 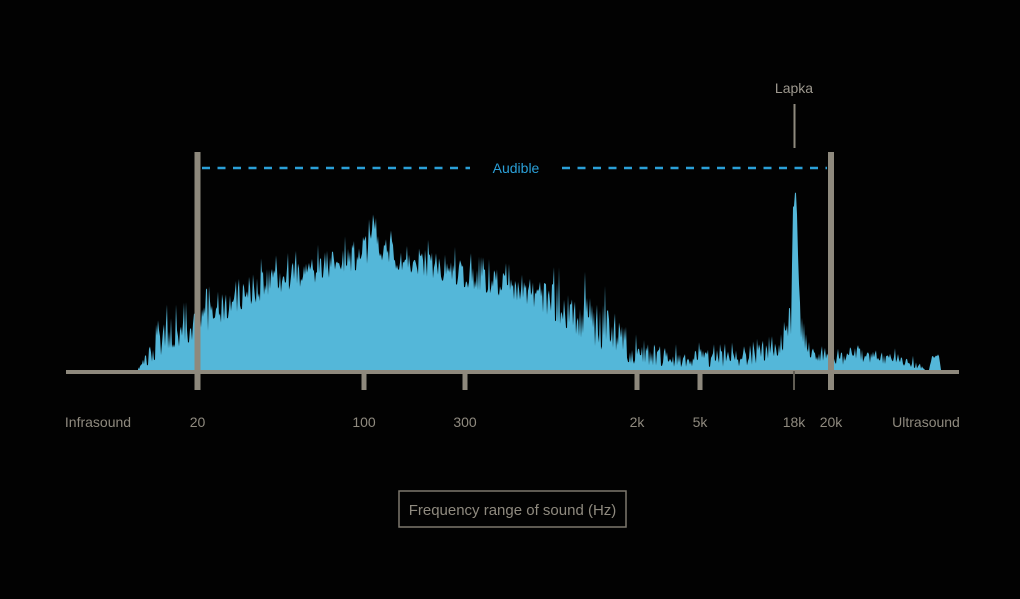 I want to click on audible-range-indicator: Audible, so click(x=514, y=168).